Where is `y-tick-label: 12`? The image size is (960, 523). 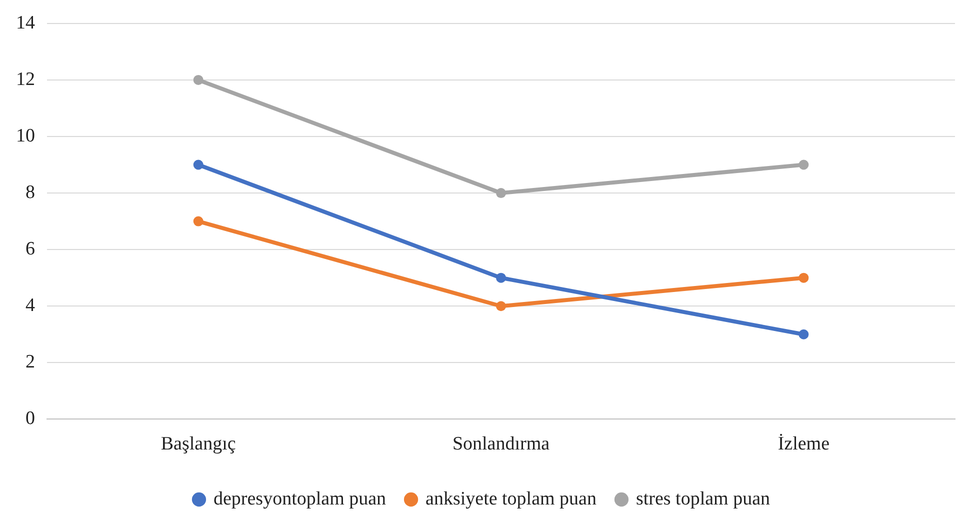
y-tick-label: 12 is located at coordinates (25, 79).